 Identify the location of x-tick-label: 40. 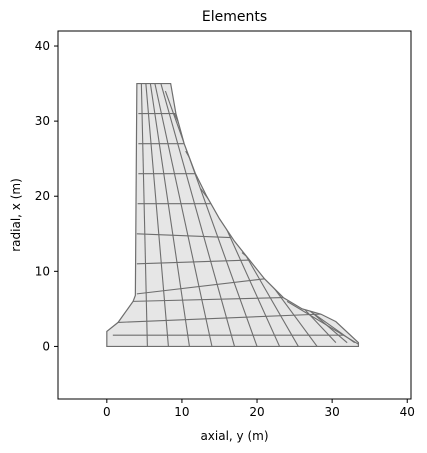
(407, 412).